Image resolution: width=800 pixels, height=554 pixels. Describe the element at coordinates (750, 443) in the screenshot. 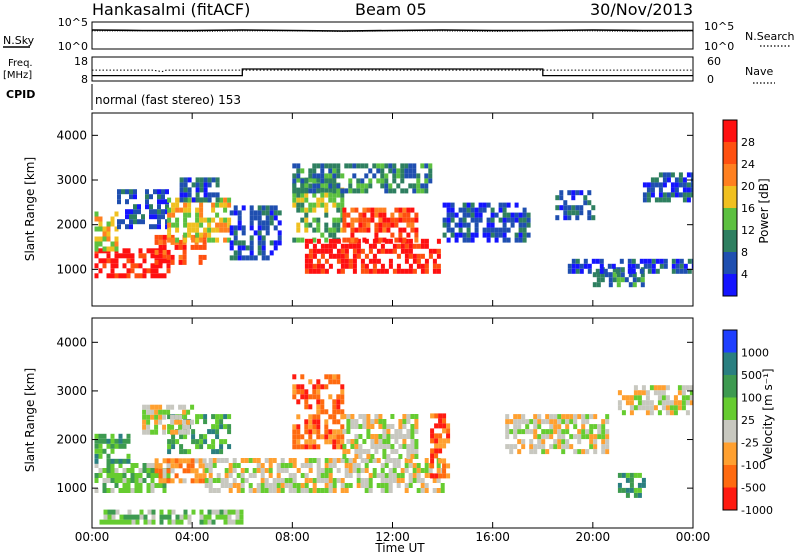

I see `colorbar-tick-label: -25` at that location.